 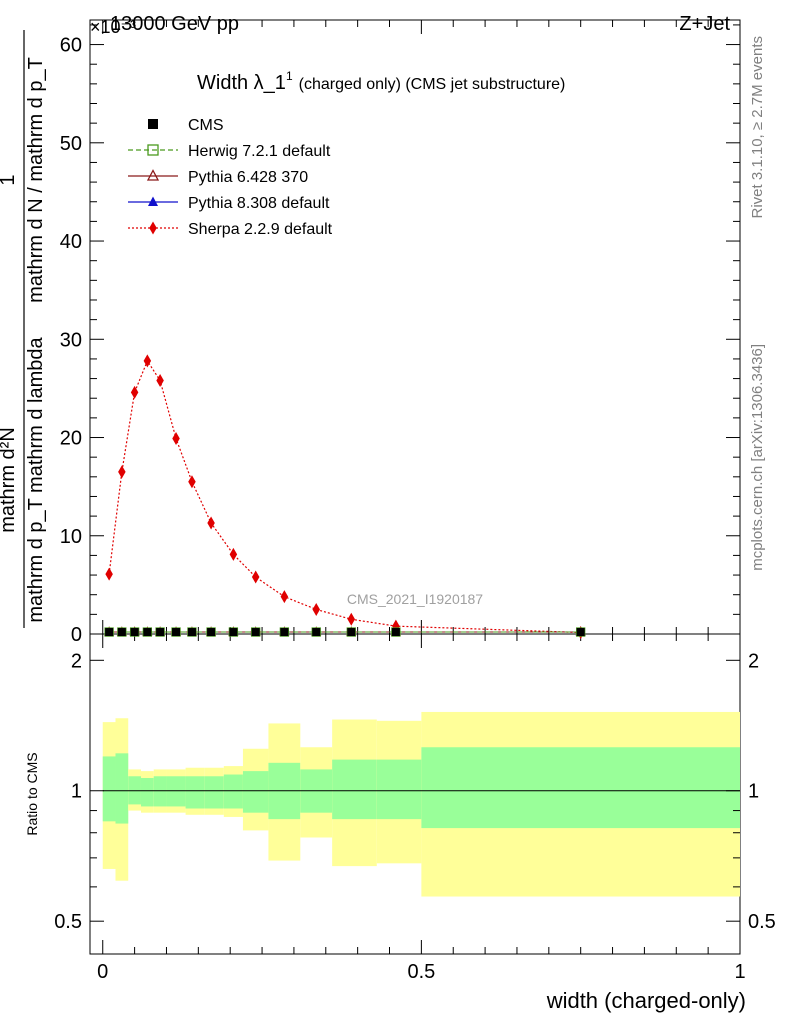 I want to click on legend-label: CMS, so click(x=206, y=125).